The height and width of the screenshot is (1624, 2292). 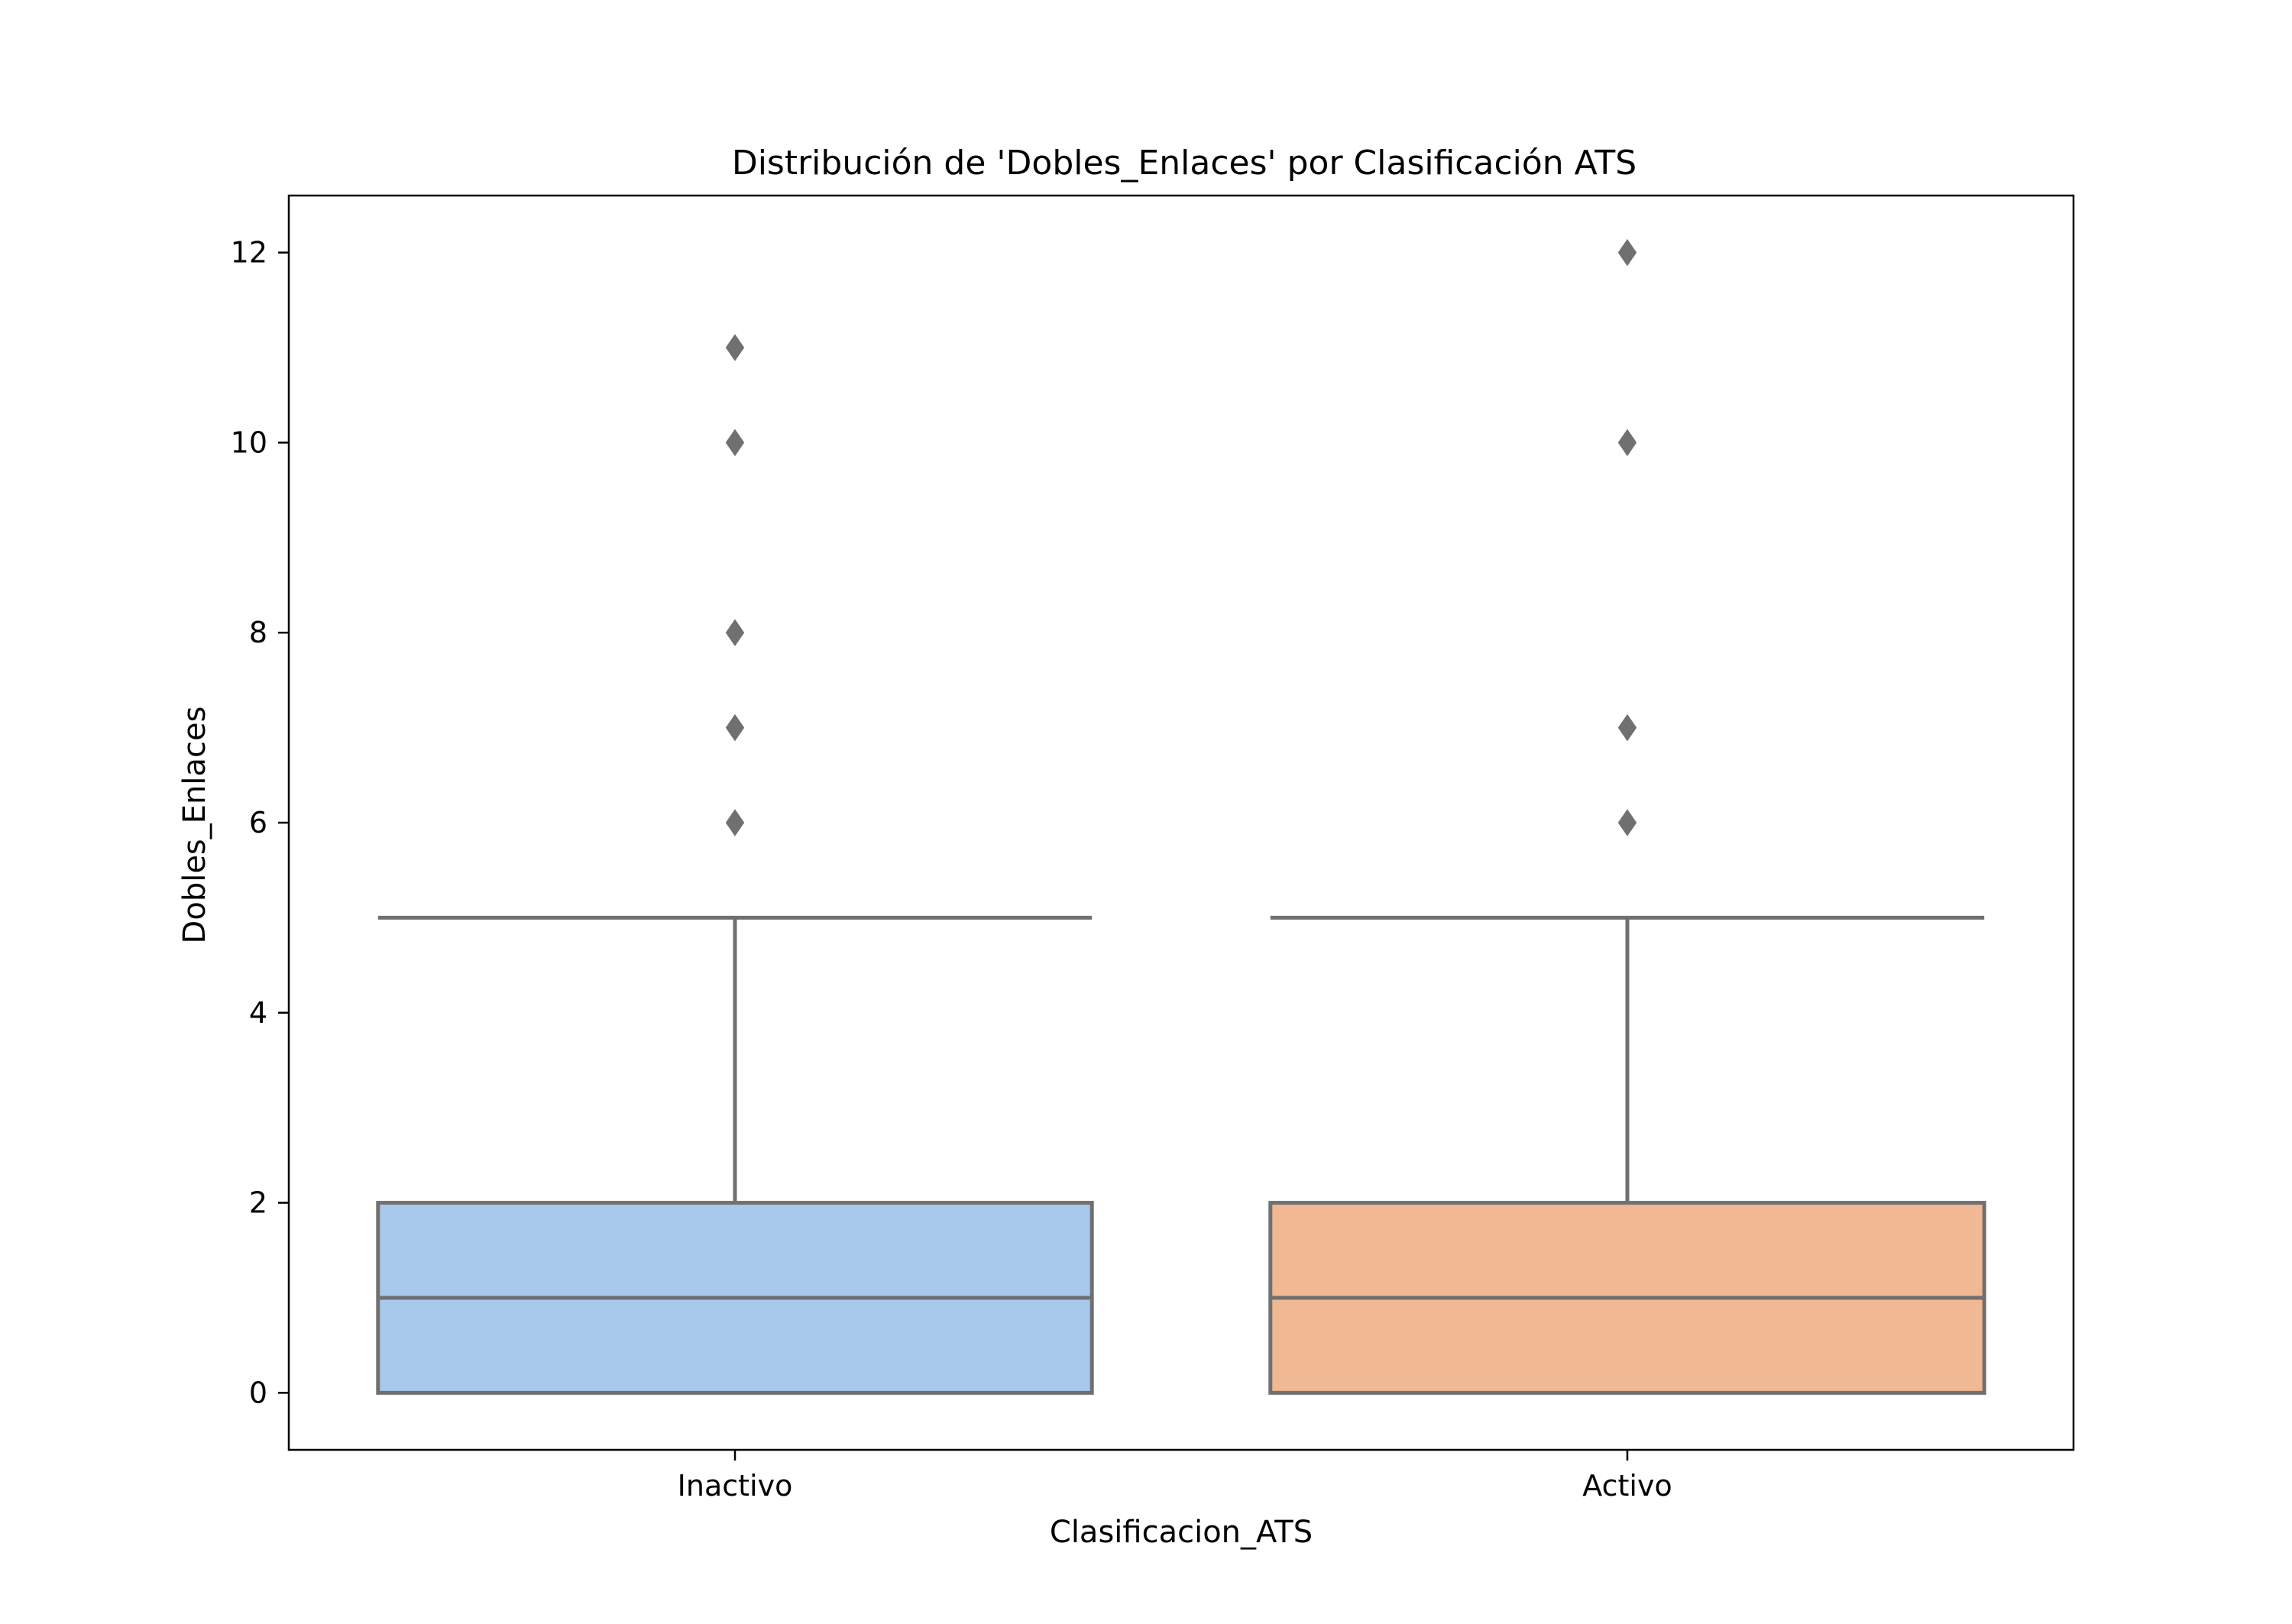 What do you see at coordinates (258, 1203) in the screenshot?
I see `y-tick-label: 2` at bounding box center [258, 1203].